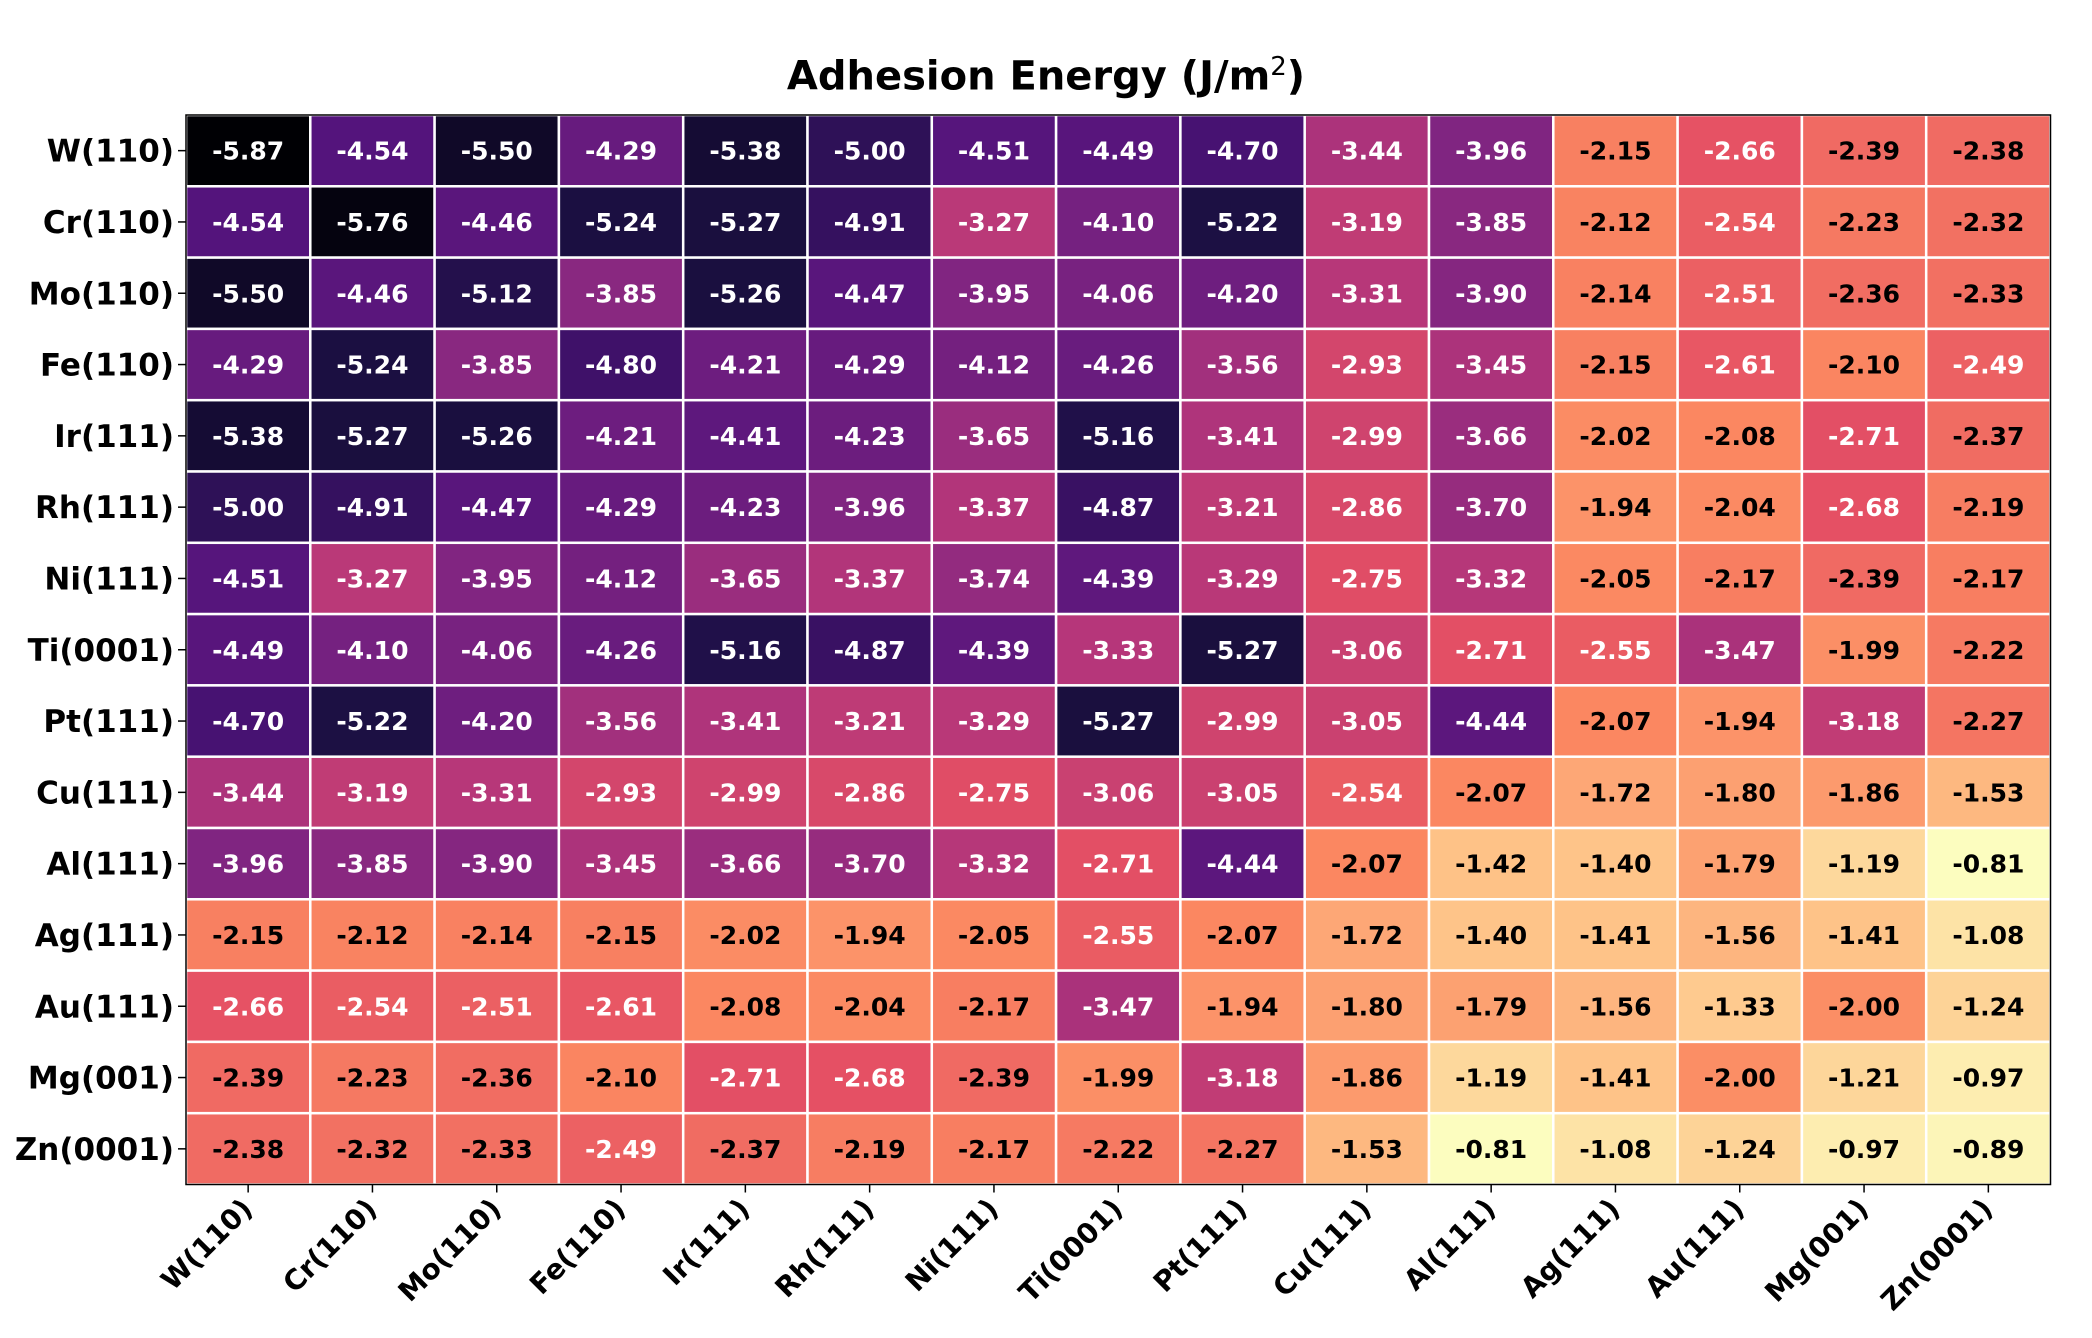 The width and height of the screenshot is (2092, 1338). I want to click on cell-value-label: -3.32, so click(1491, 578).